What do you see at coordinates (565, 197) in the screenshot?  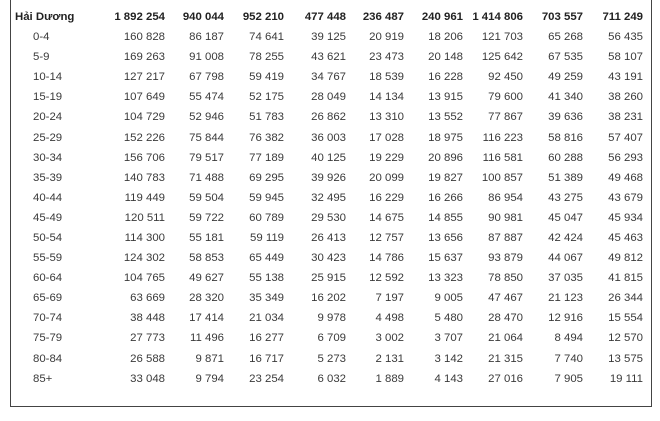 I see `table-cell: 43 275` at bounding box center [565, 197].